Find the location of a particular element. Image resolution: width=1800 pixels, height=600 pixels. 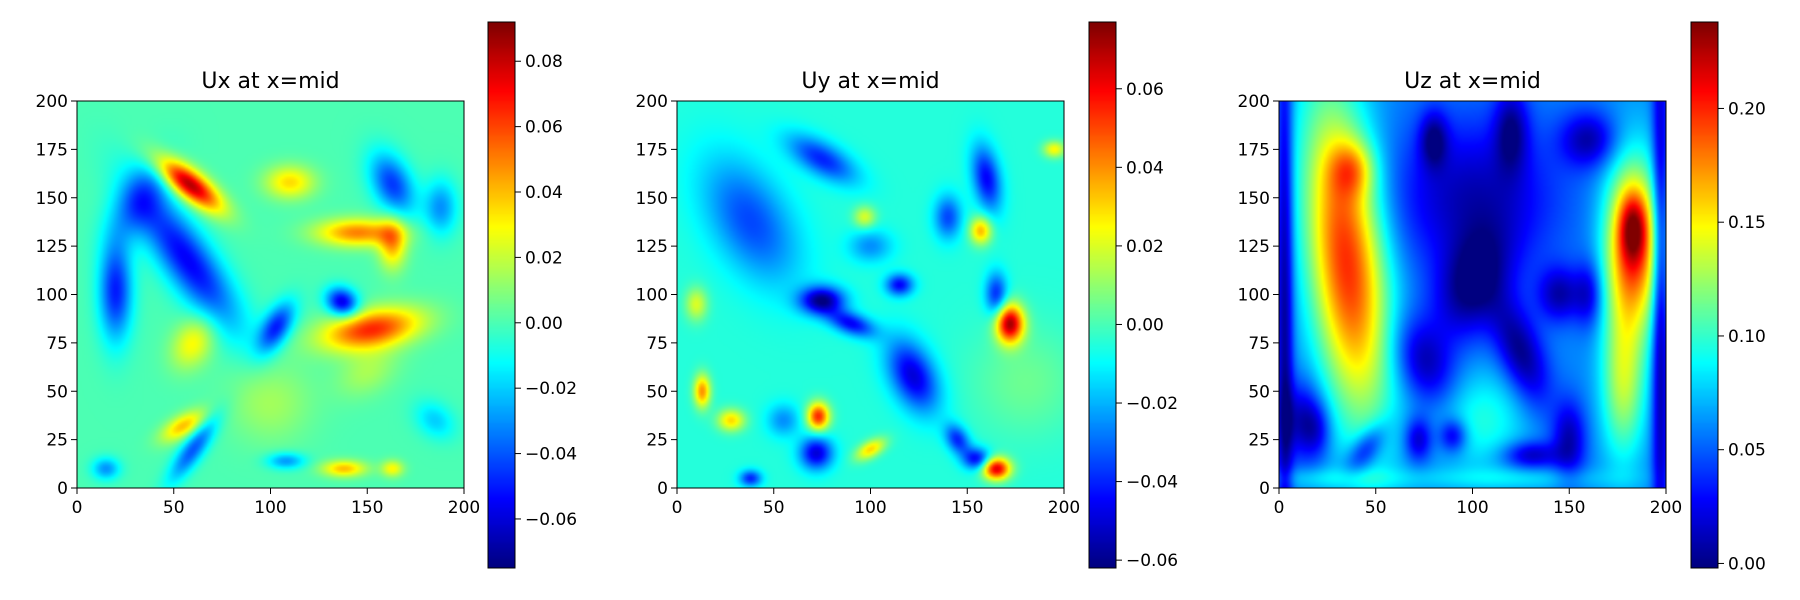

colorbar-tick-label: 0.10 is located at coordinates (1747, 337).